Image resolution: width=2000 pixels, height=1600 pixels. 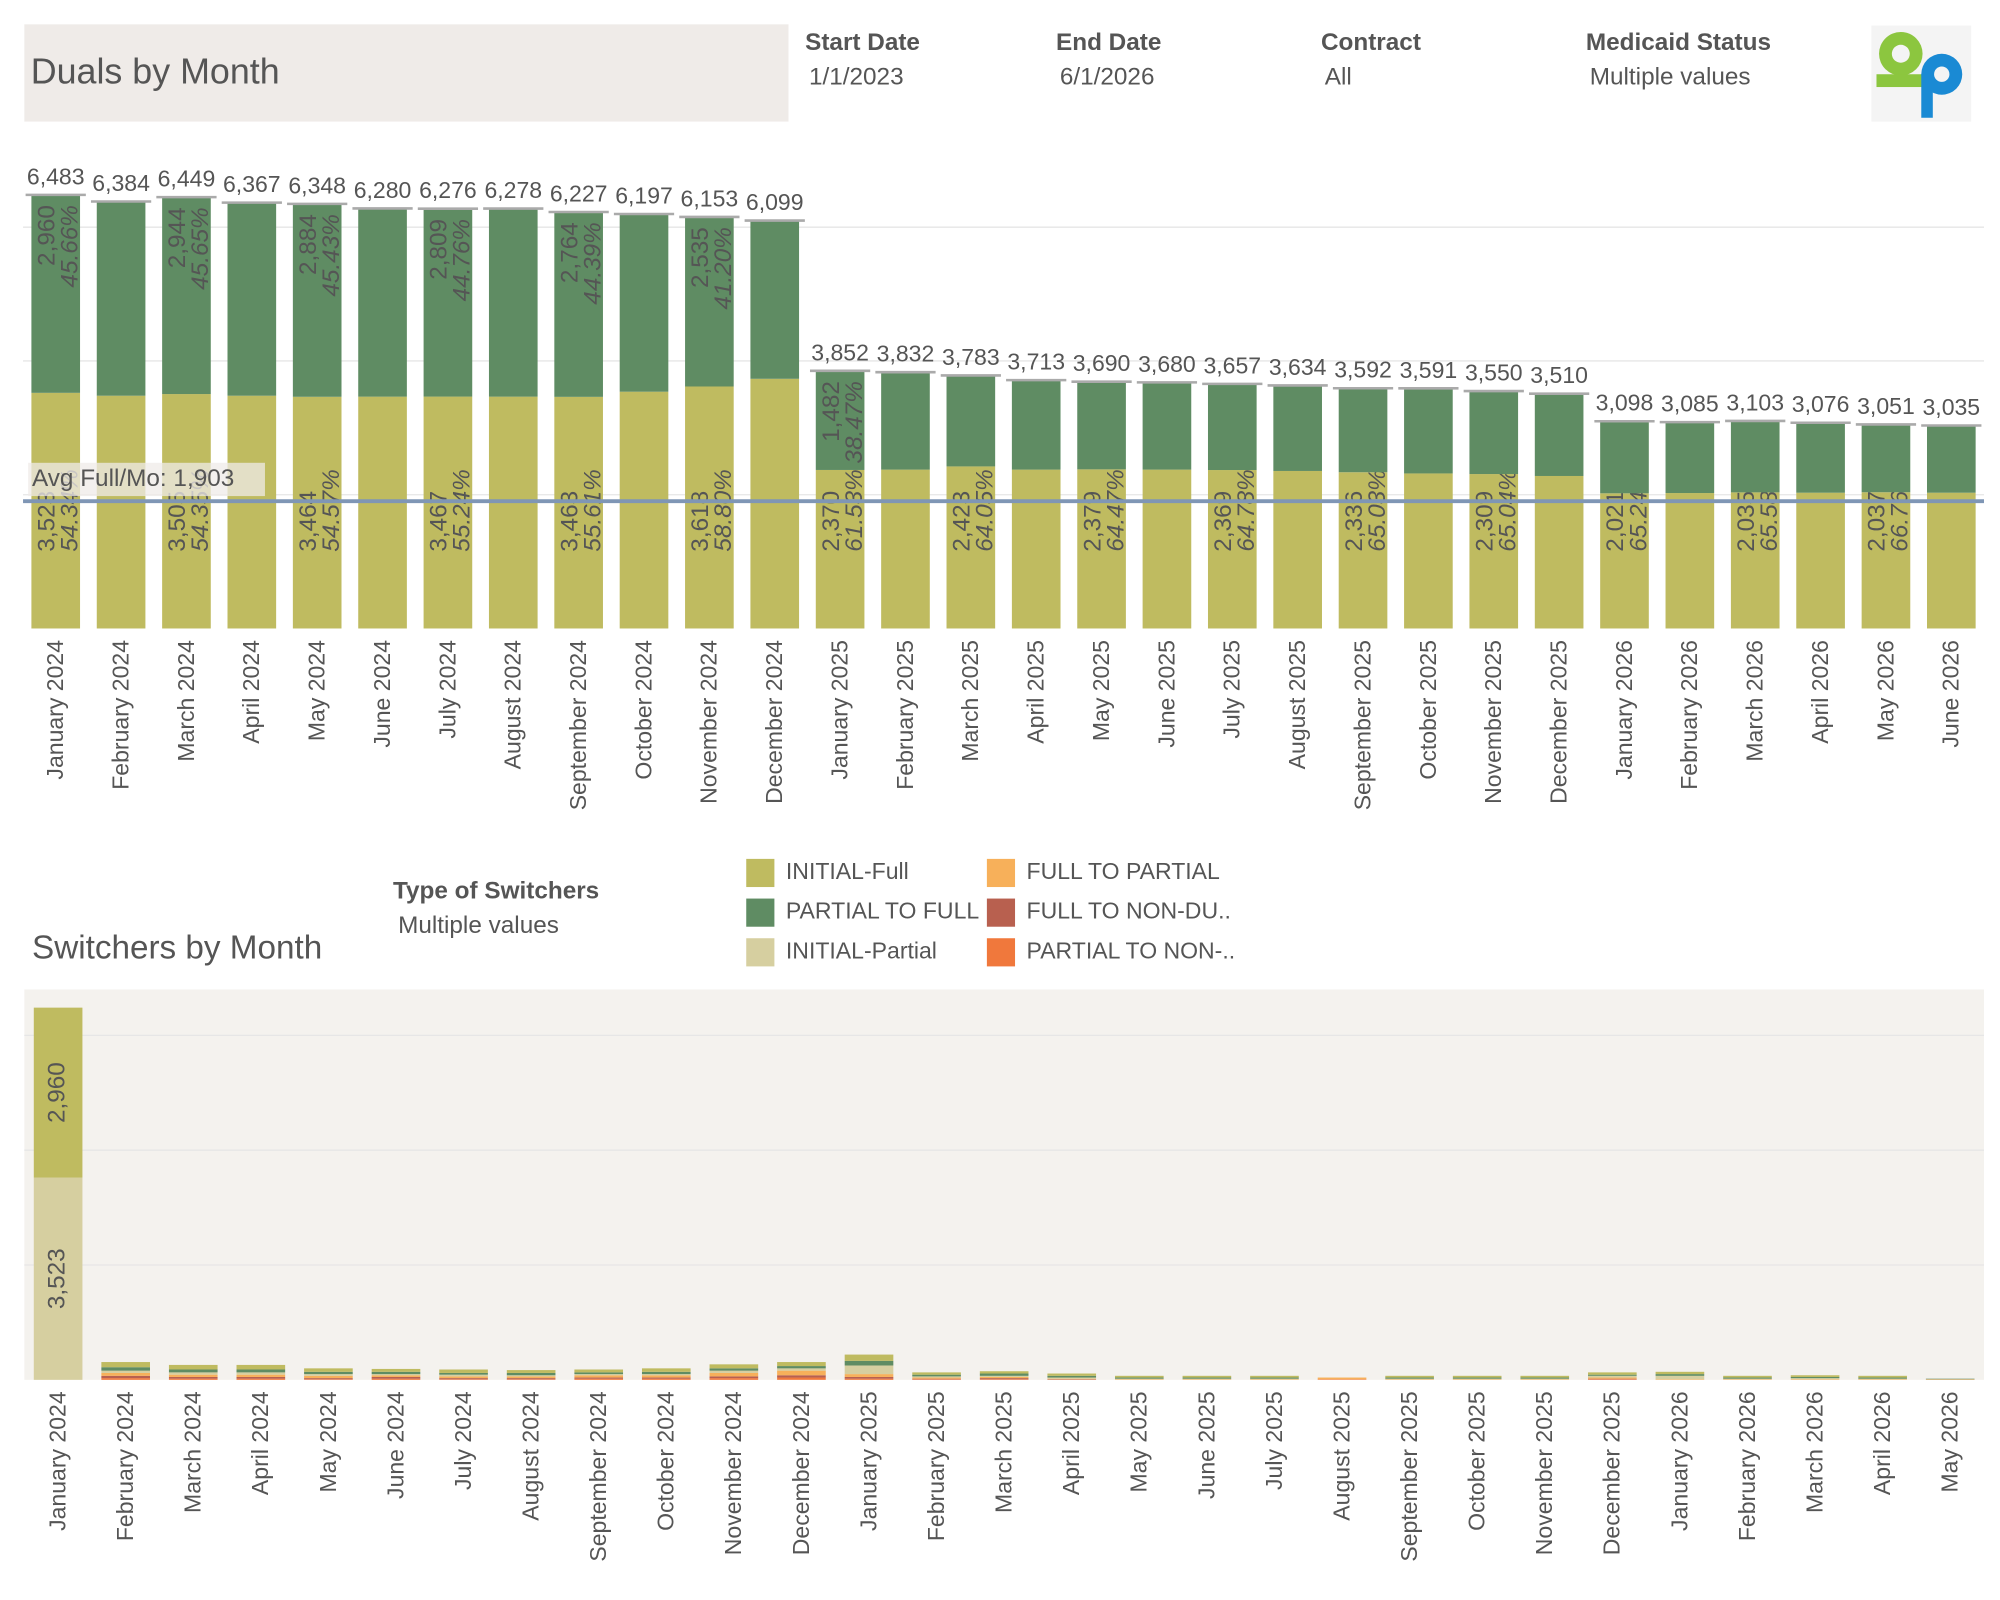 What do you see at coordinates (579, 193) in the screenshot?
I see `total-label: 6,227` at bounding box center [579, 193].